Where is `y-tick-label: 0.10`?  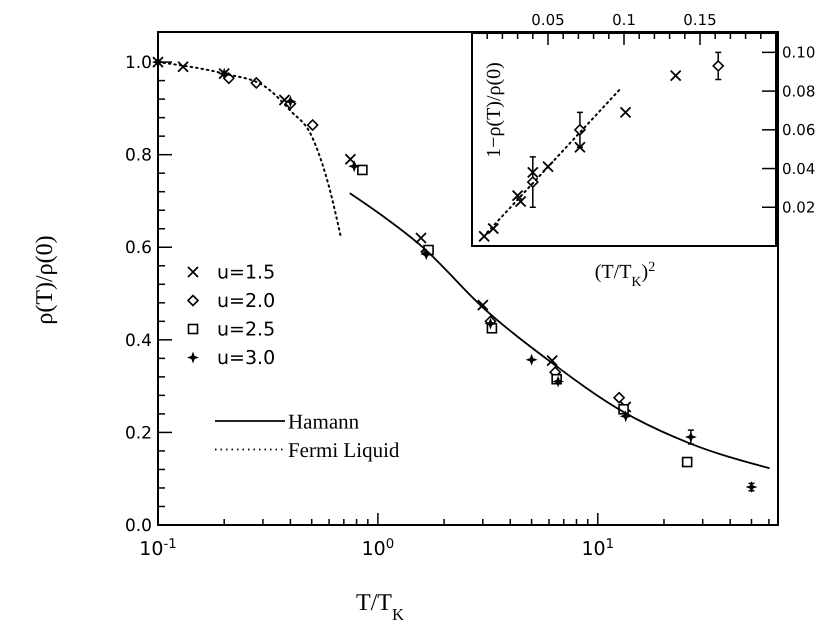 y-tick-label: 0.10 is located at coordinates (799, 53).